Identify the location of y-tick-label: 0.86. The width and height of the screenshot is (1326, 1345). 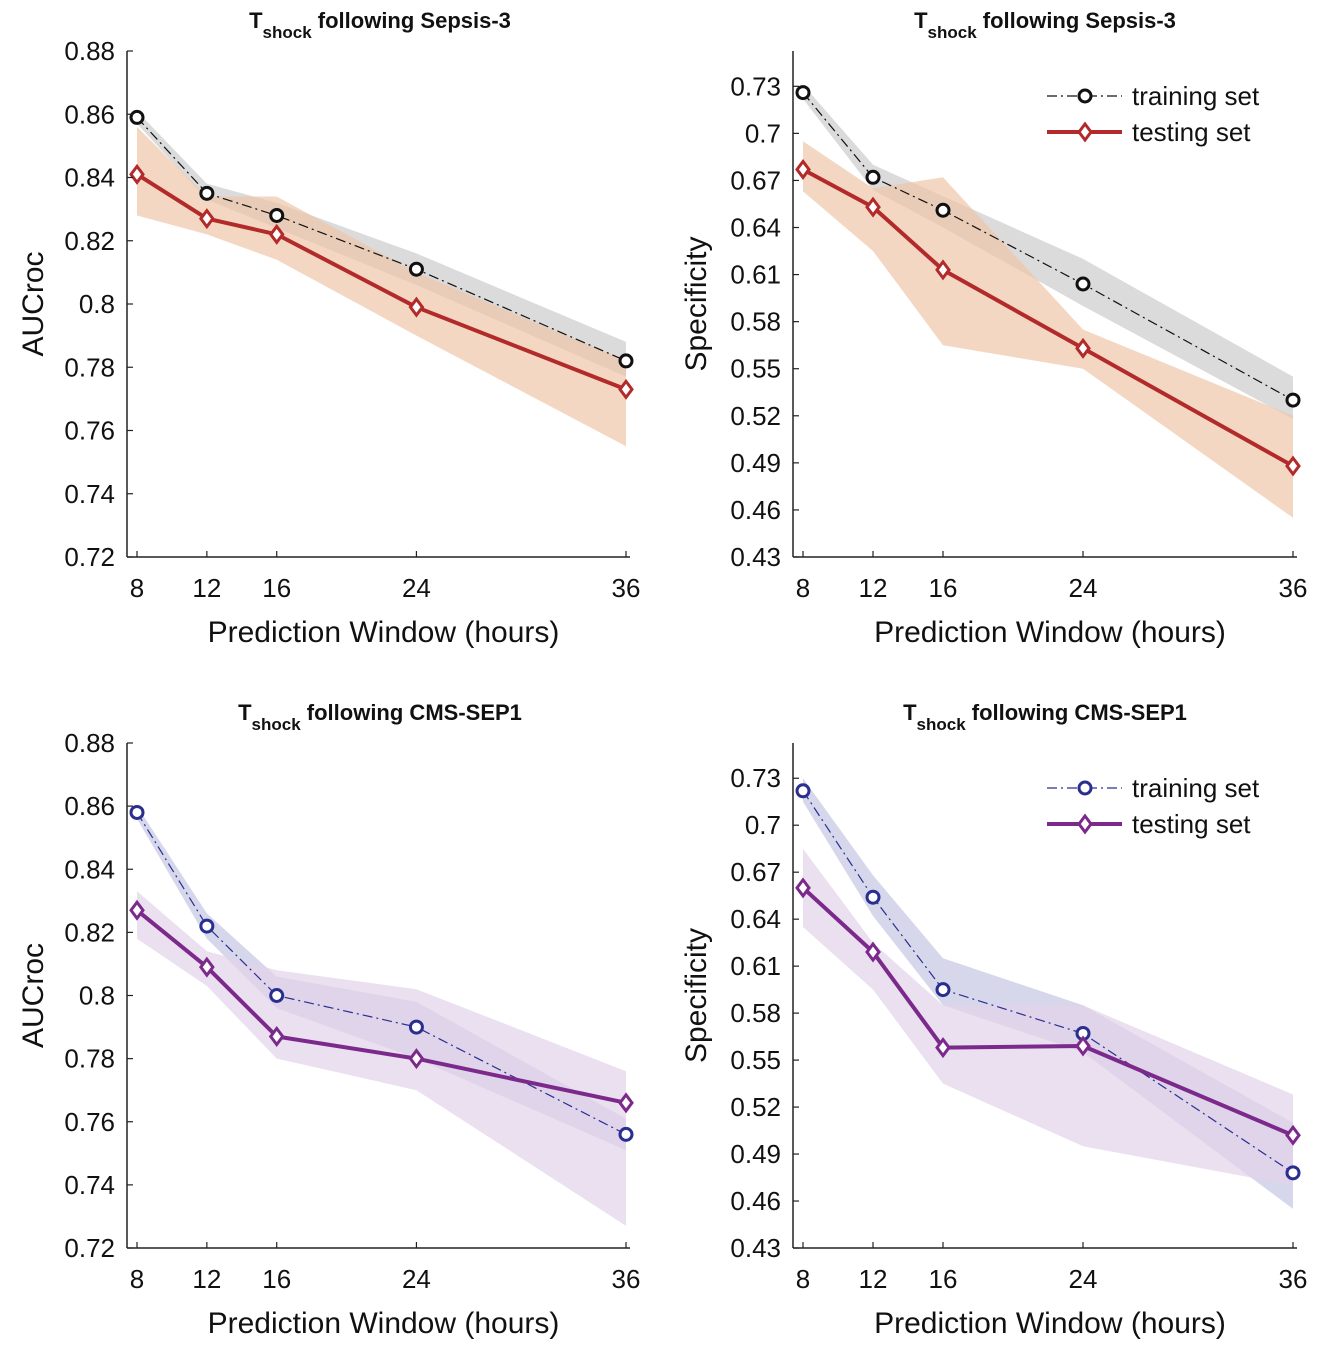
(89, 114).